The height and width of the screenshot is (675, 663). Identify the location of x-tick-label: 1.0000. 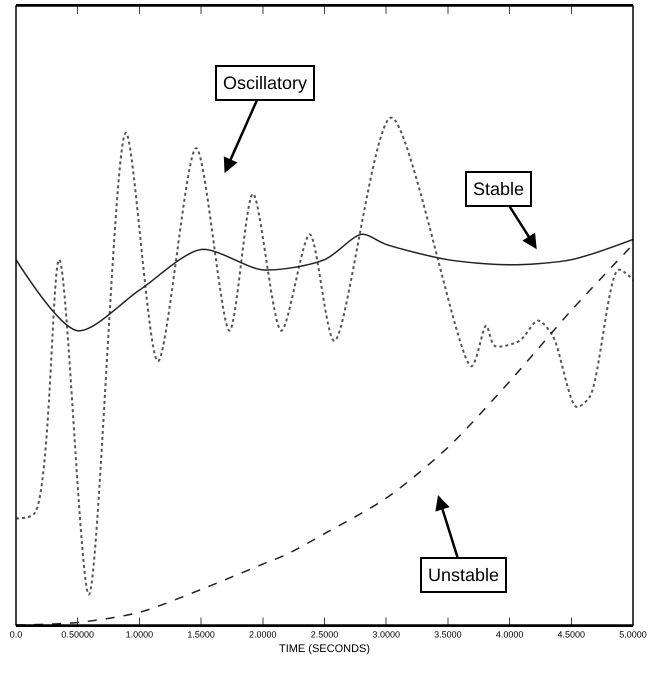
(140, 635).